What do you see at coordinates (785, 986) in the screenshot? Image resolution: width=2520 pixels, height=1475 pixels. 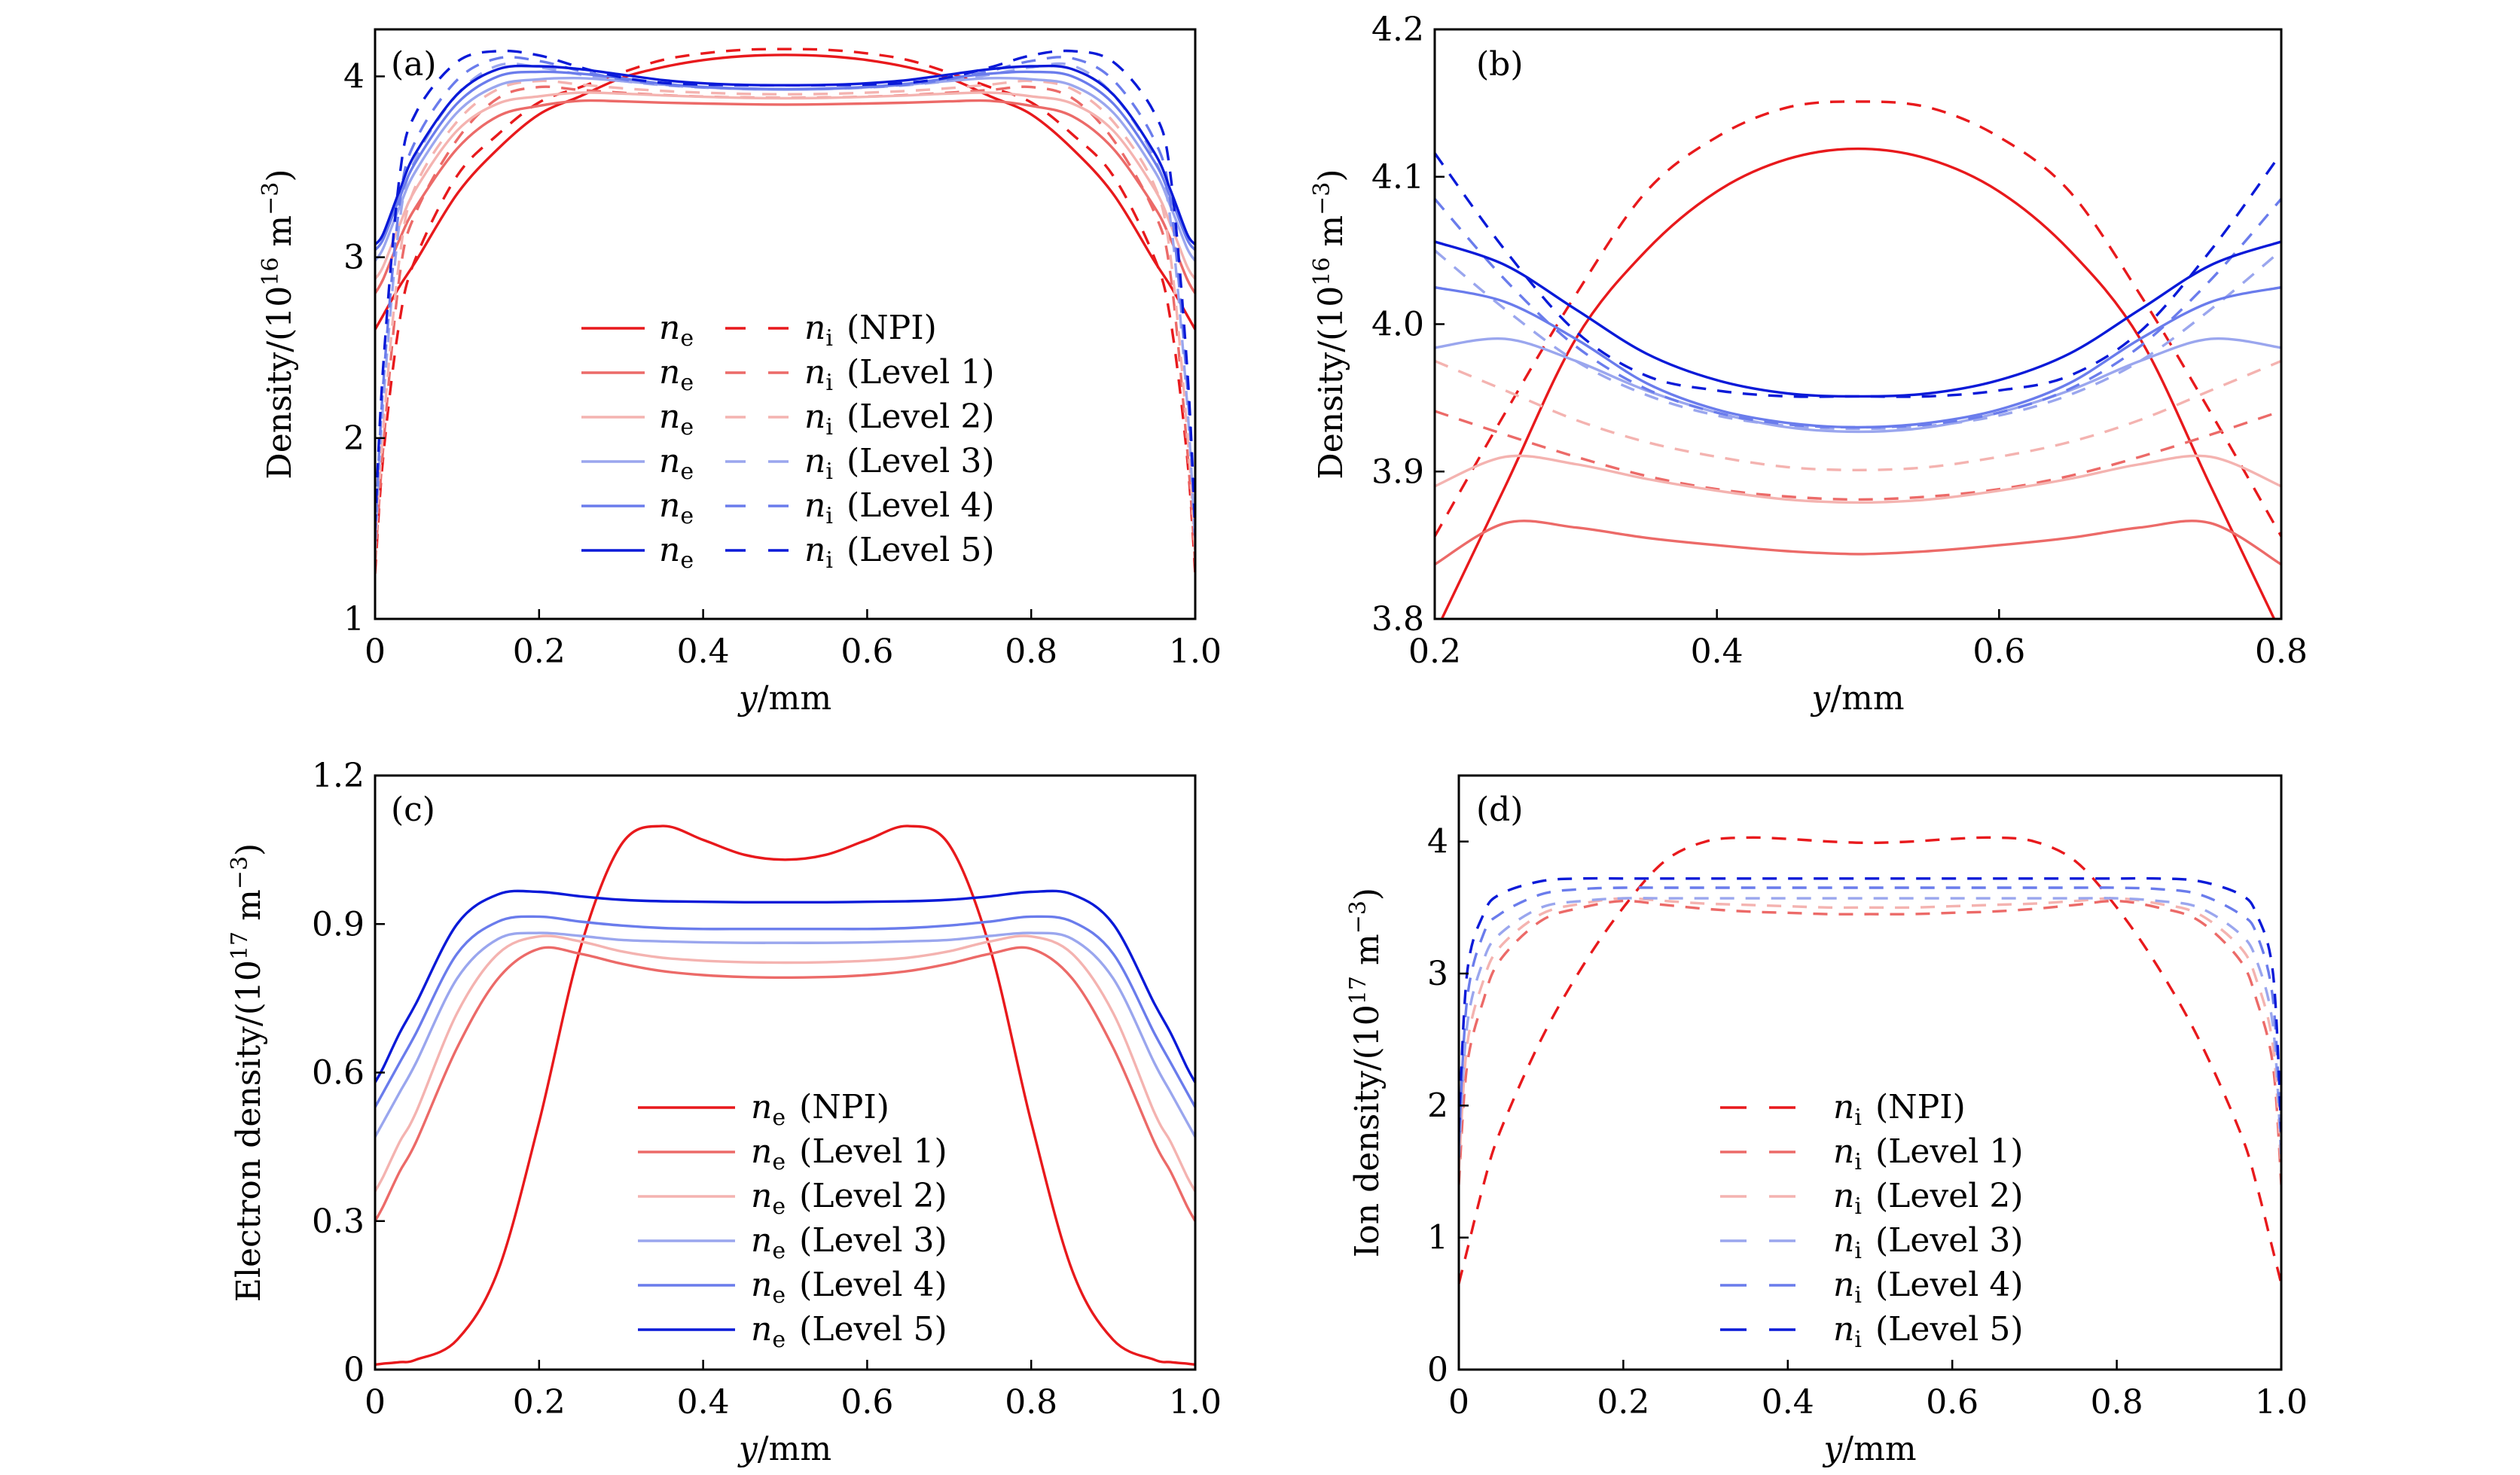 I see `series-line-n-e-level-5-` at bounding box center [785, 986].